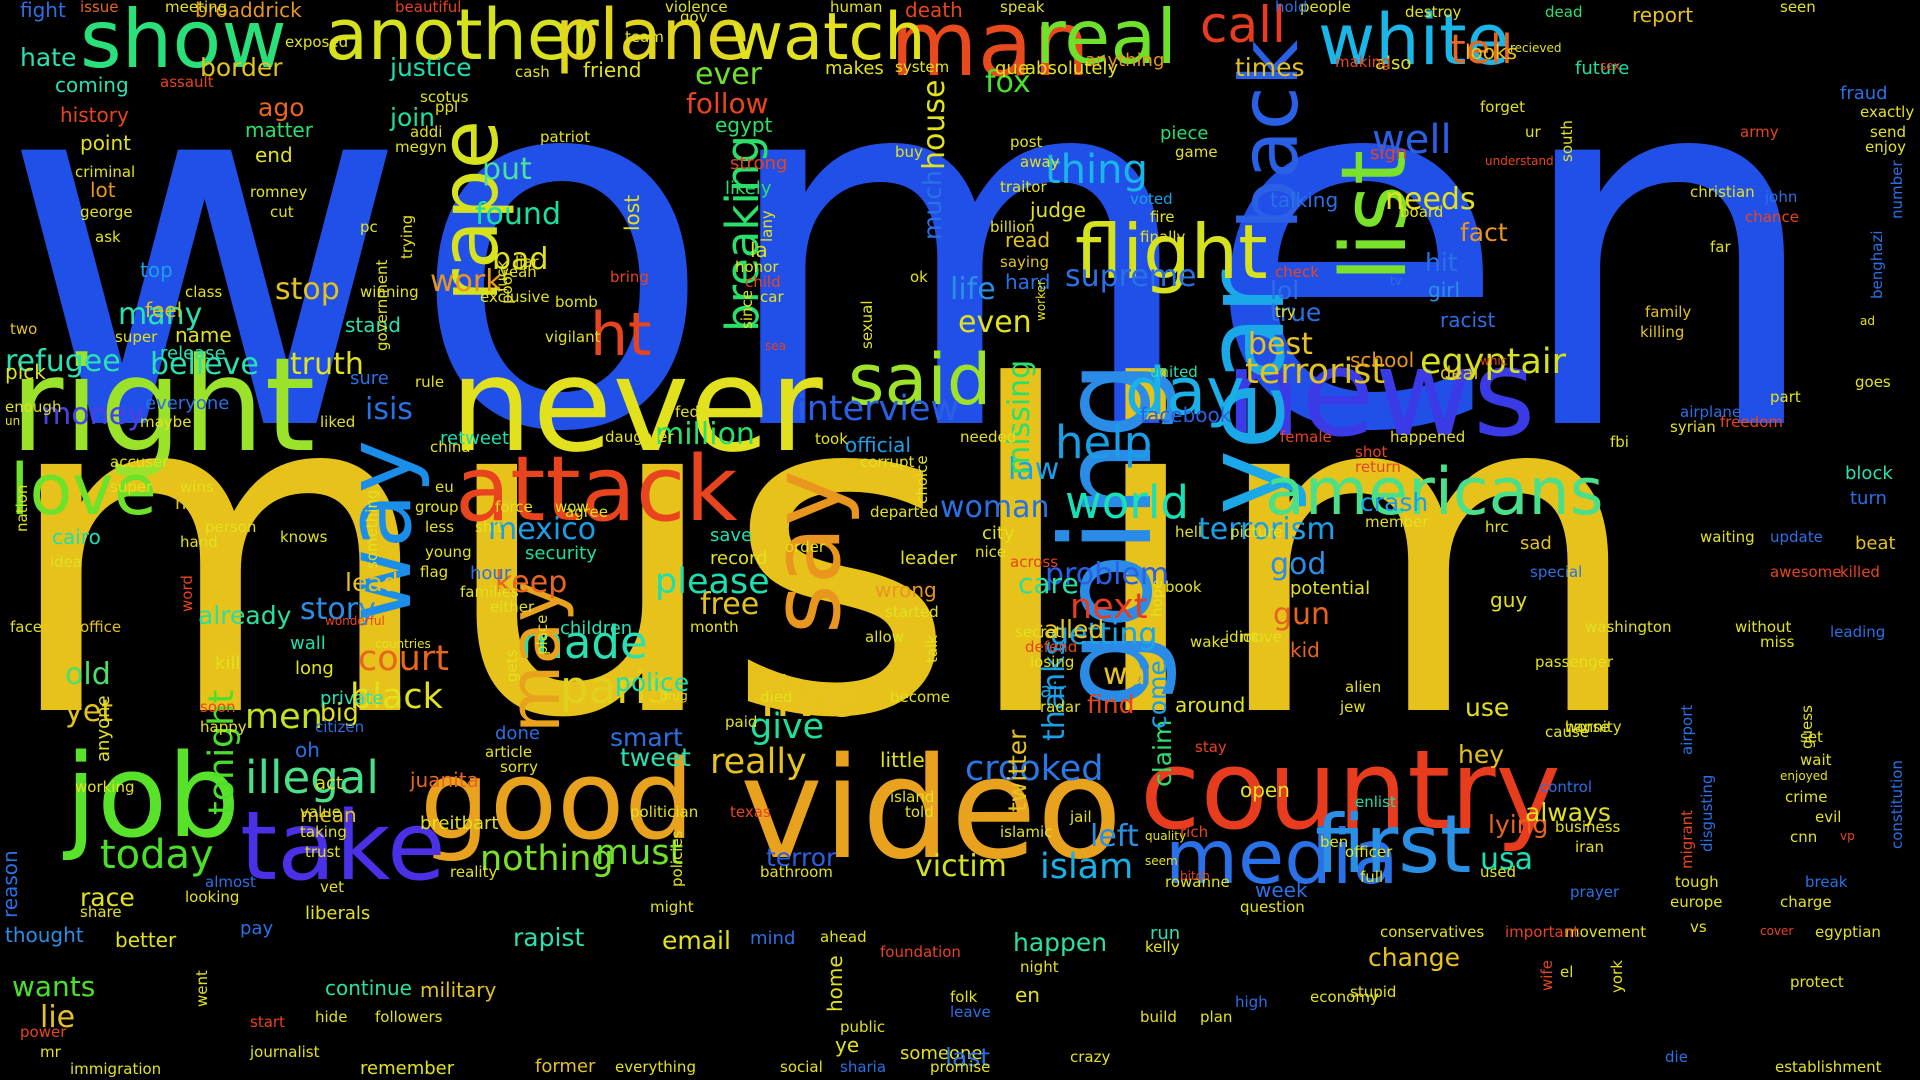 This screenshot has height=1080, width=1920. I want to click on word-took: took, so click(831, 439).